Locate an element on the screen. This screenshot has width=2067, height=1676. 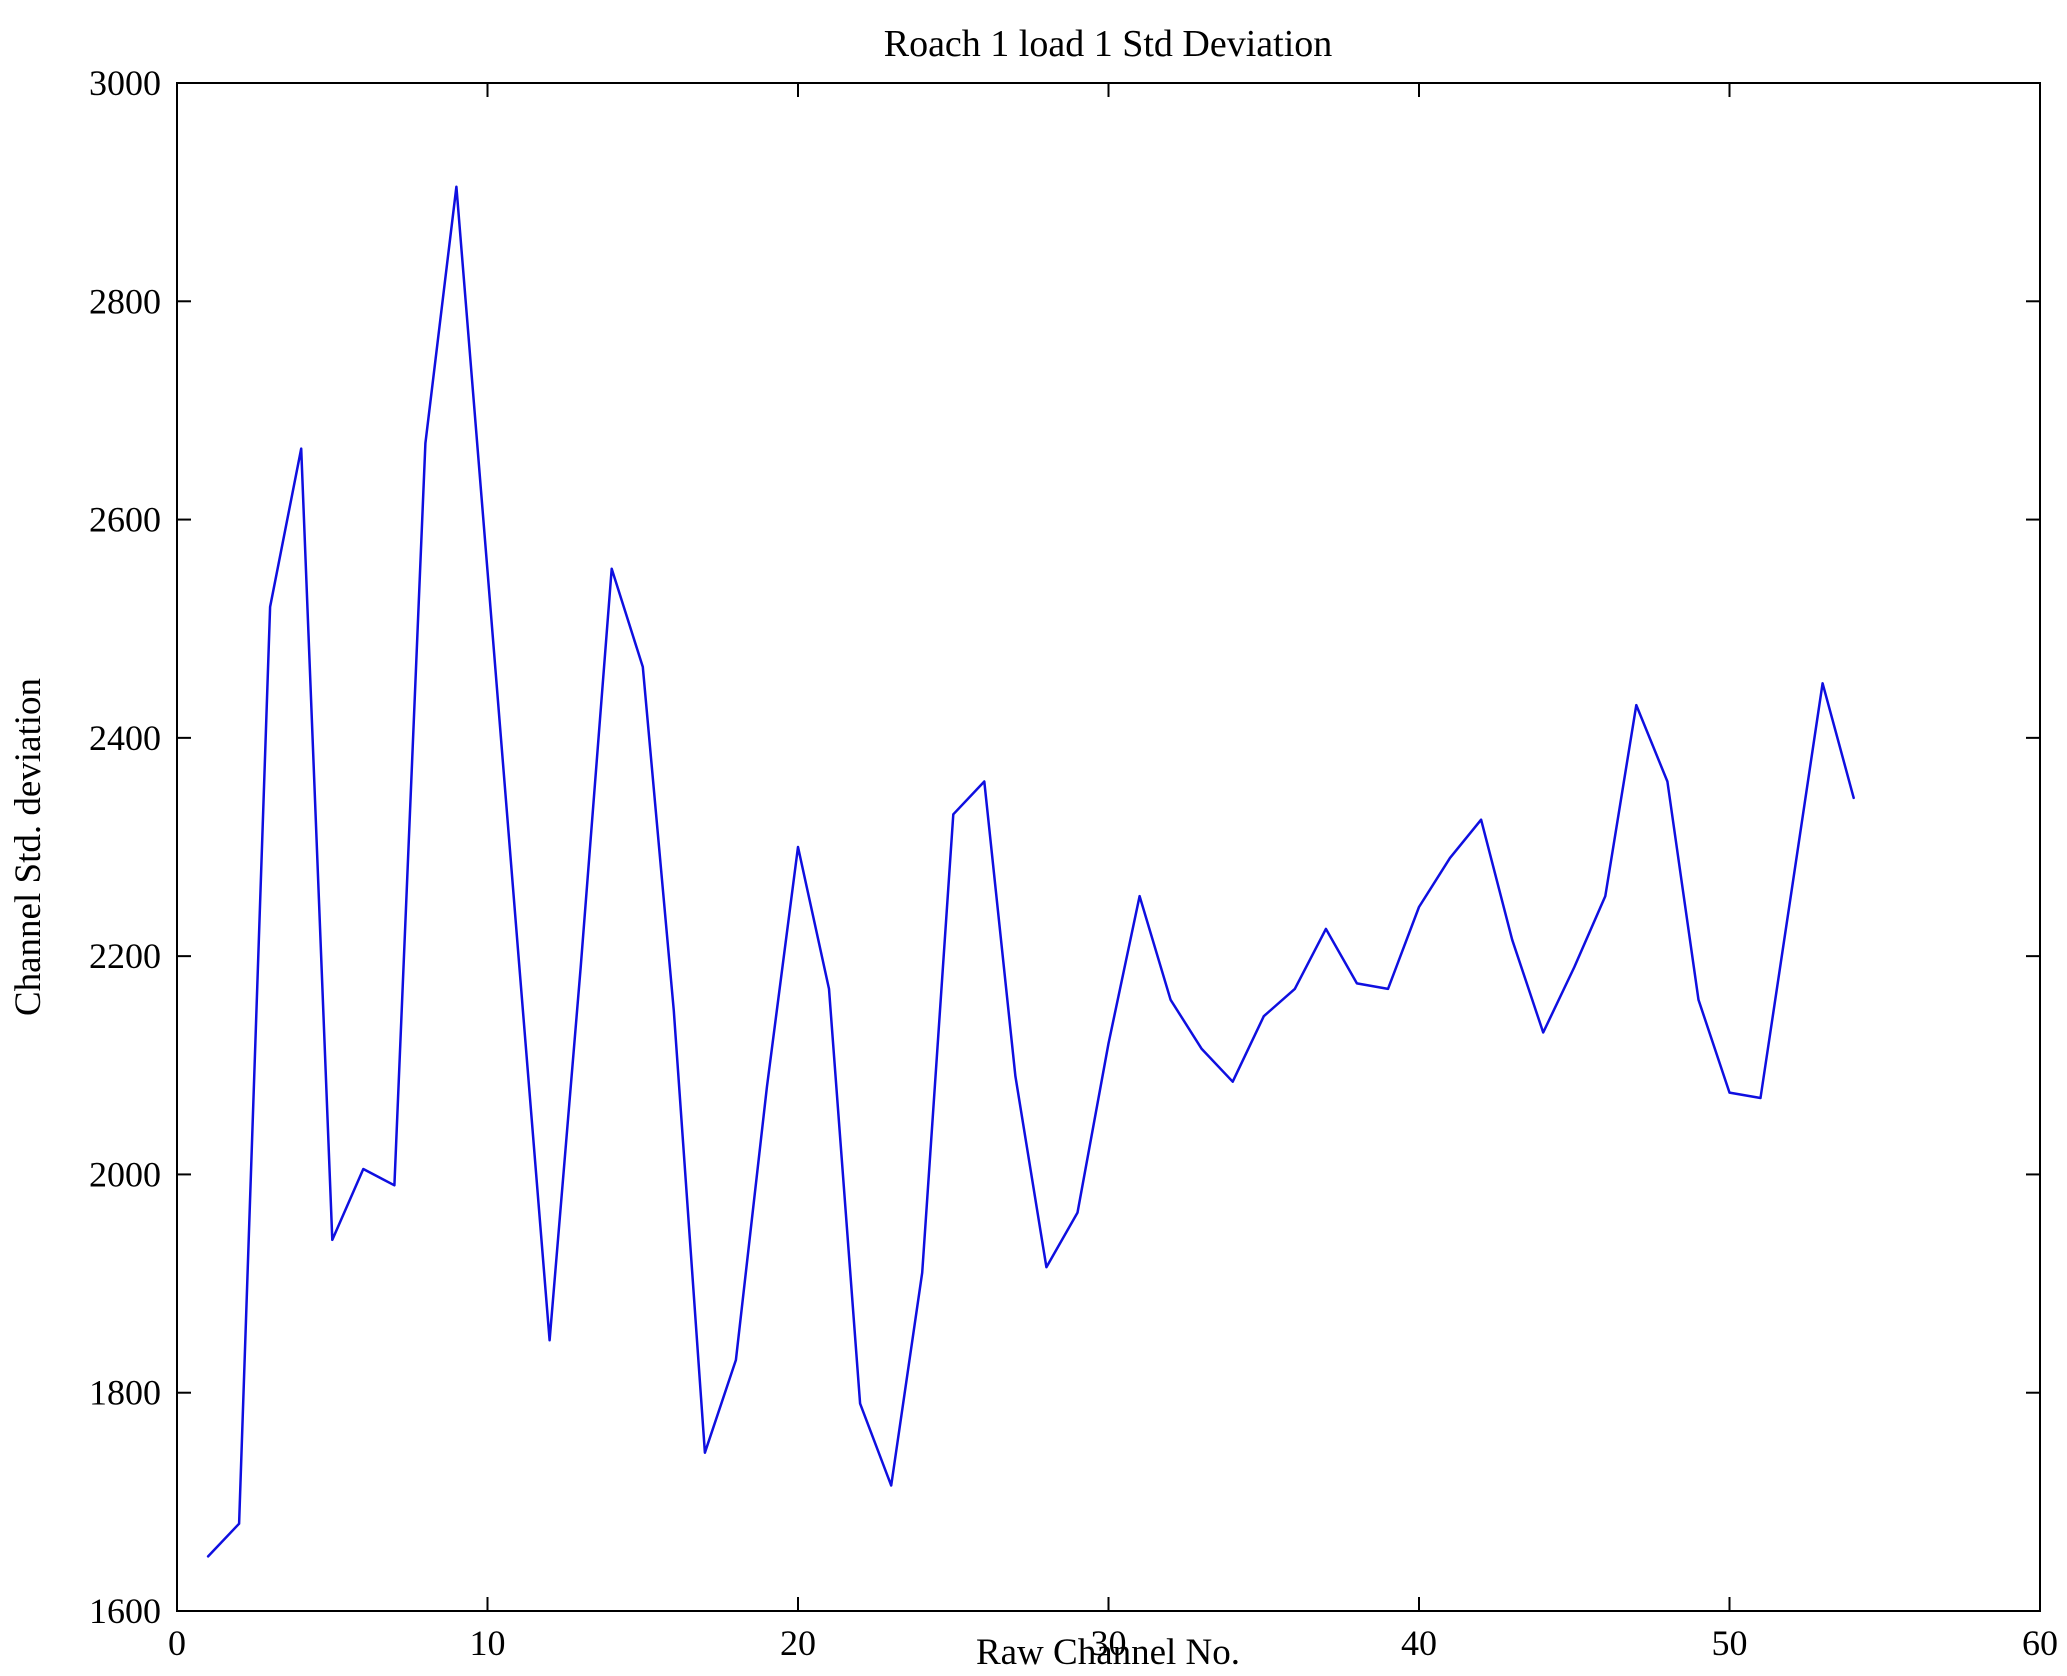
y-tick-label: 2800 is located at coordinates (125, 301).